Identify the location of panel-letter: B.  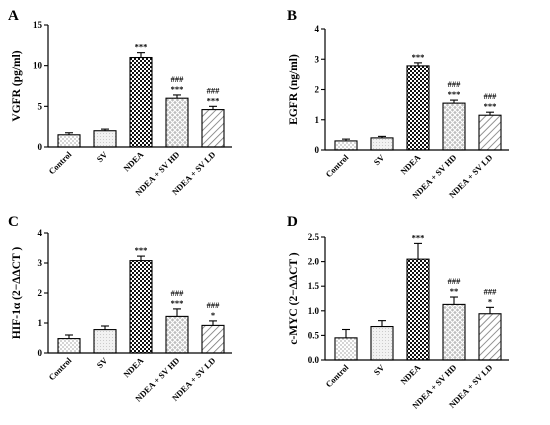
(292, 16).